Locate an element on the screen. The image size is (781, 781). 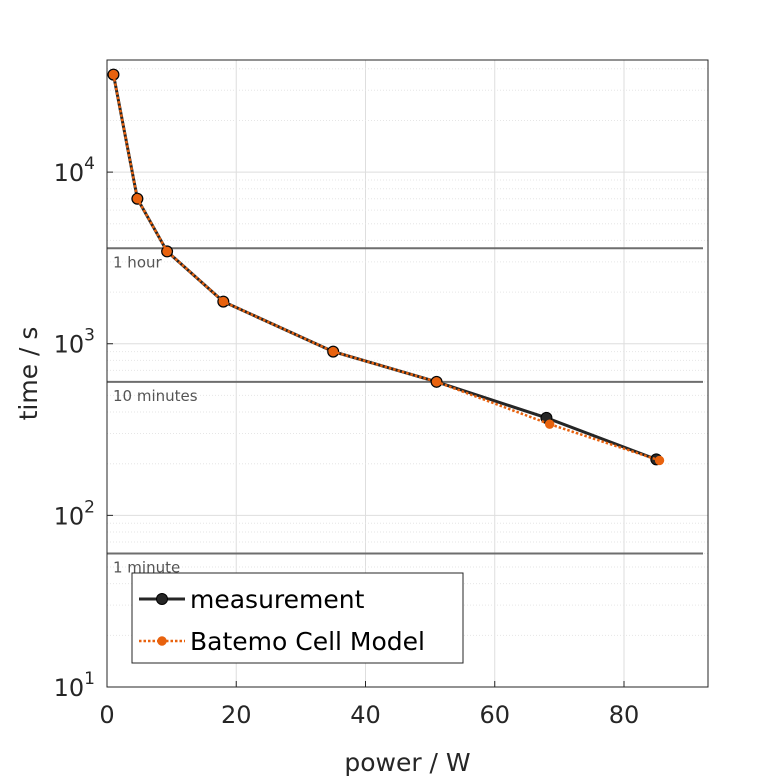
reference-line-label: 1 hour is located at coordinates (138, 262).